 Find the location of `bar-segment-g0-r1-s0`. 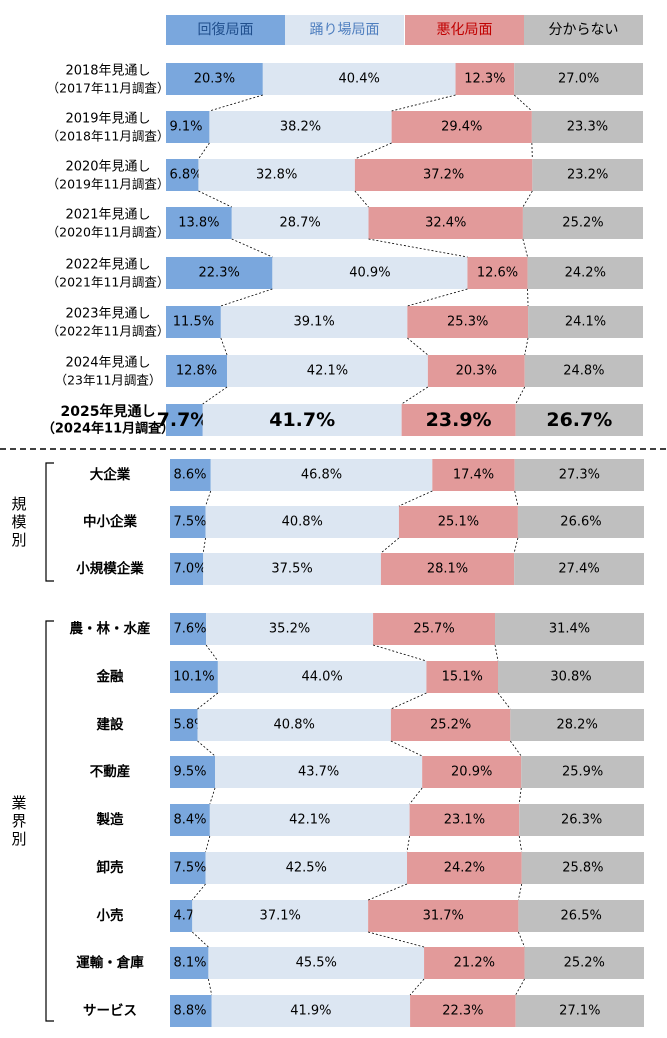

bar-segment-g0-r1-s0 is located at coordinates (188, 127).